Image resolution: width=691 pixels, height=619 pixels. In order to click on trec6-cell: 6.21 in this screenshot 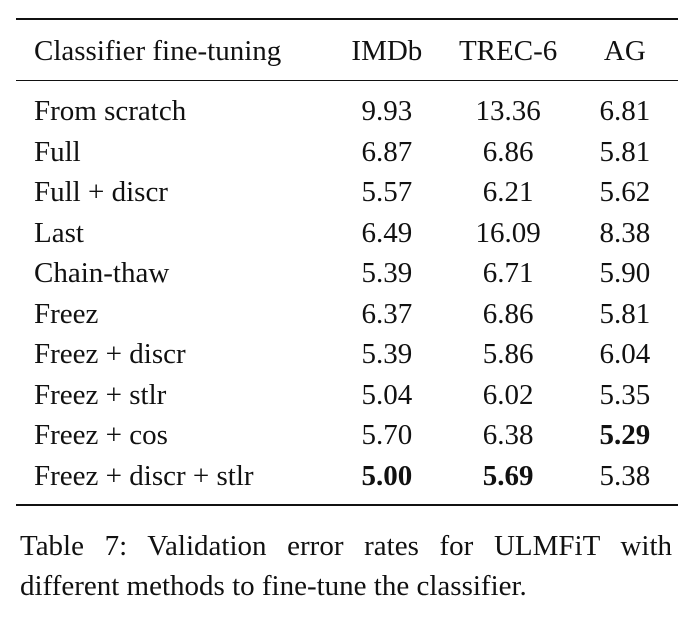, I will do `click(508, 192)`.